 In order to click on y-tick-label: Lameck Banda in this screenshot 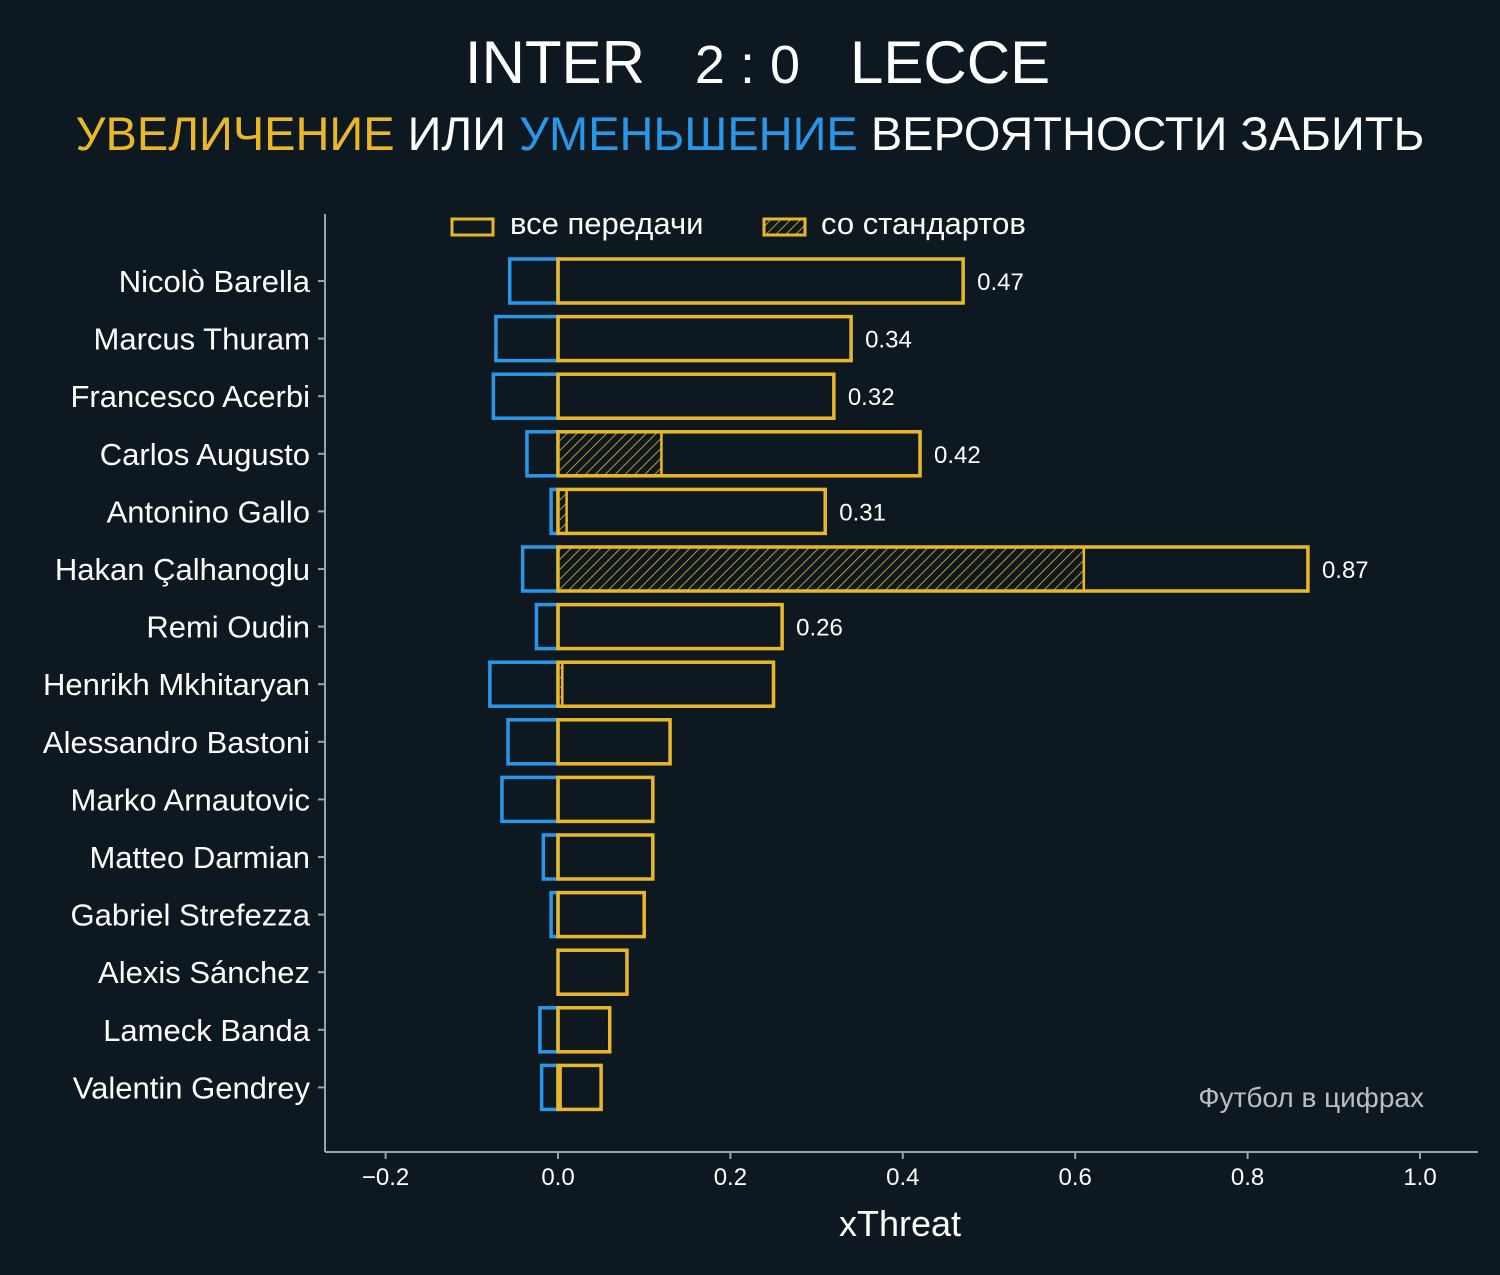, I will do `click(207, 1030)`.